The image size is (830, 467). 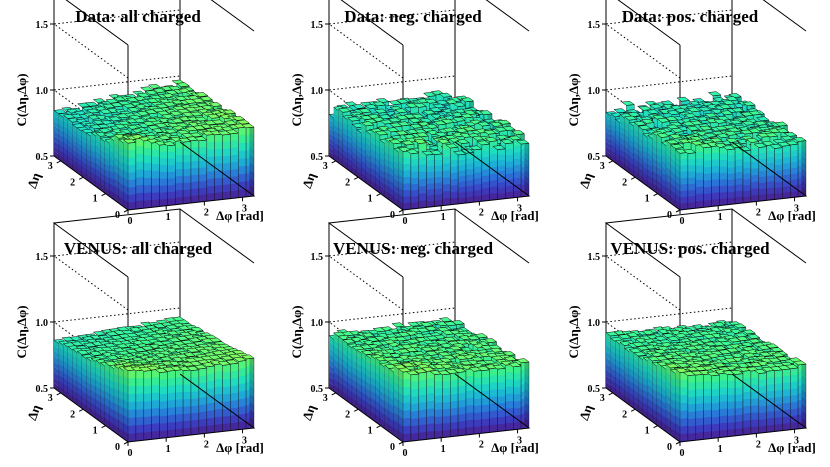 What do you see at coordinates (138, 16) in the screenshot?
I see `chart-title: Data: all charged` at bounding box center [138, 16].